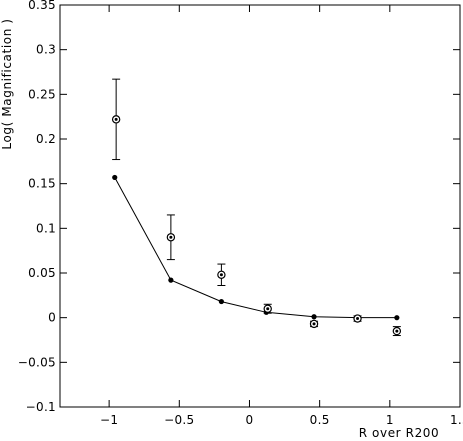 The height and width of the screenshot is (441, 463). Describe the element at coordinates (456, 420) in the screenshot. I see `x-tick-label: 1.5` at that location.